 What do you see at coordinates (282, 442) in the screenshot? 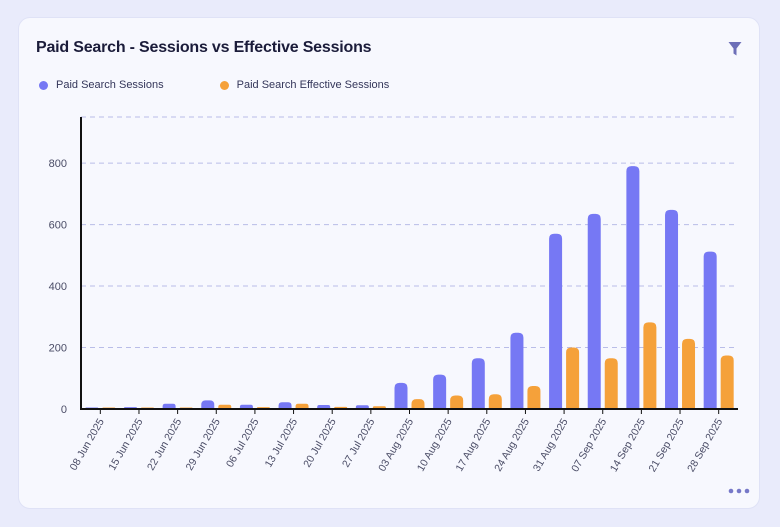
I see `x-tick-label: 13 Jul 2025` at bounding box center [282, 442].